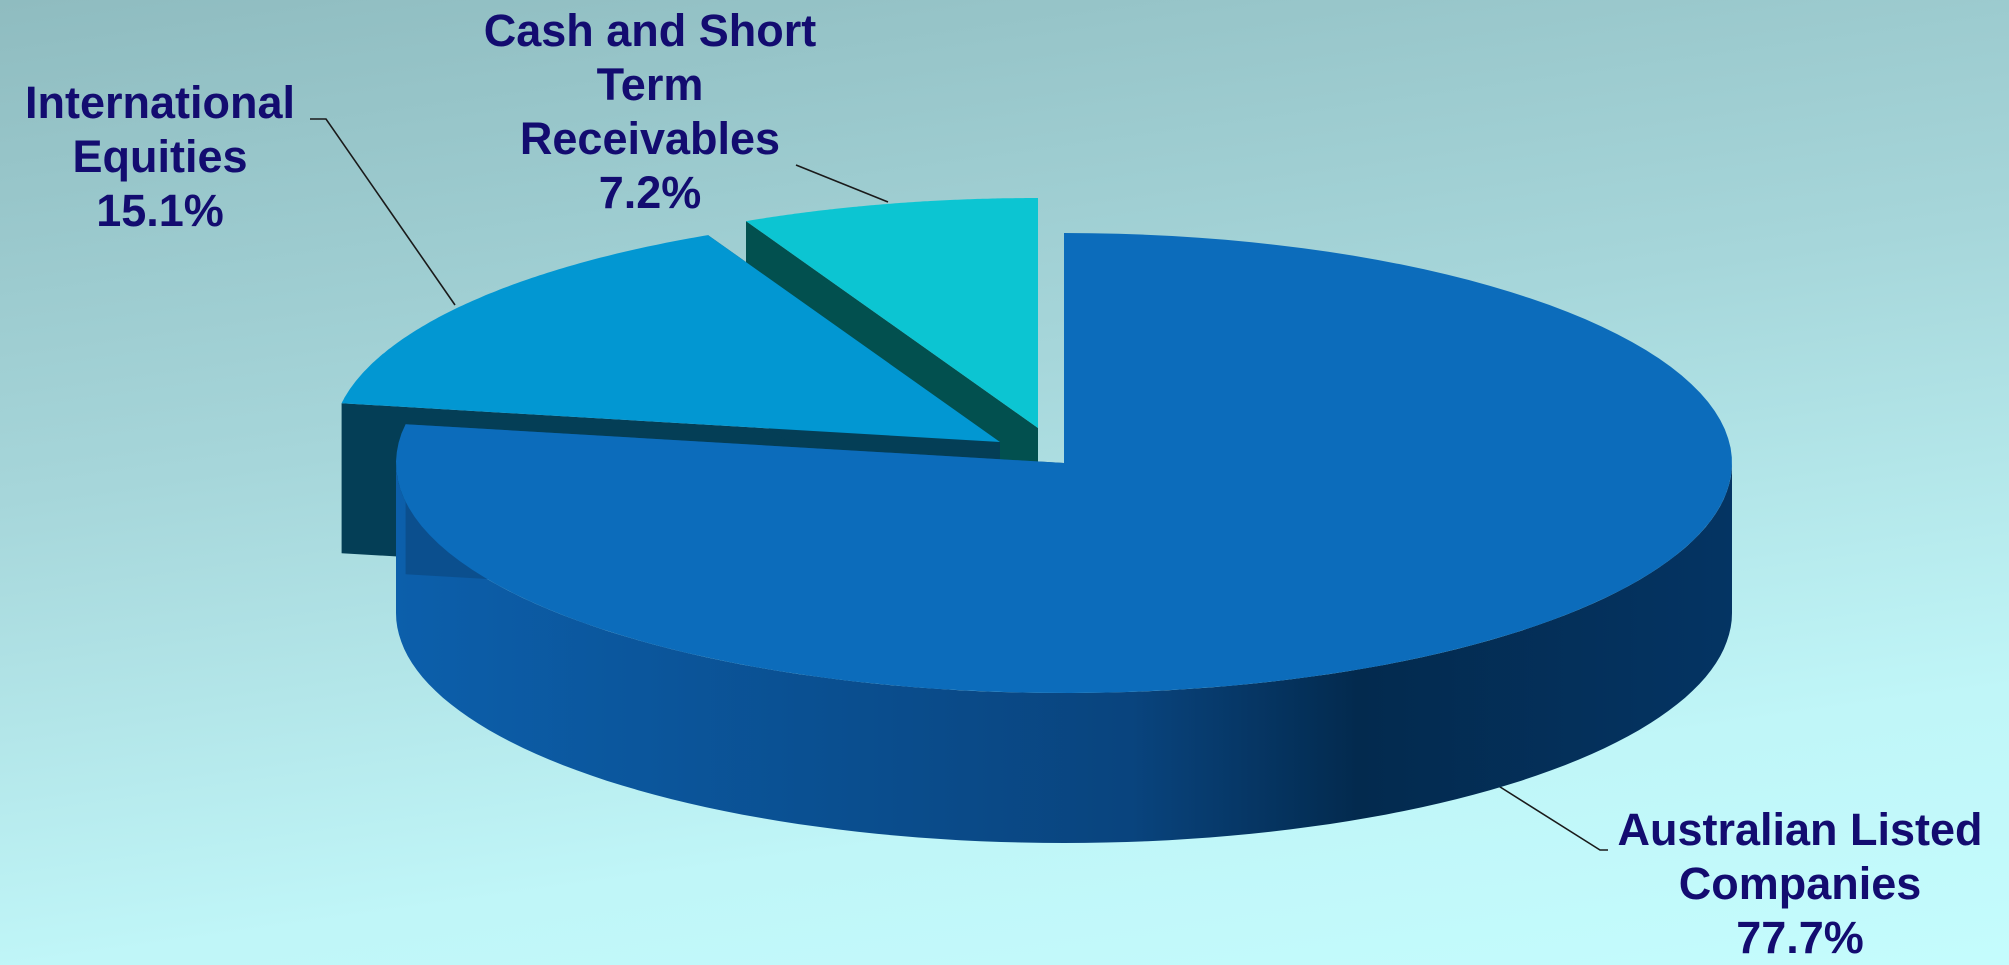 Image resolution: width=2009 pixels, height=965 pixels. Describe the element at coordinates (892, 313) in the screenshot. I see `slice-cash-short-term-top` at that location.